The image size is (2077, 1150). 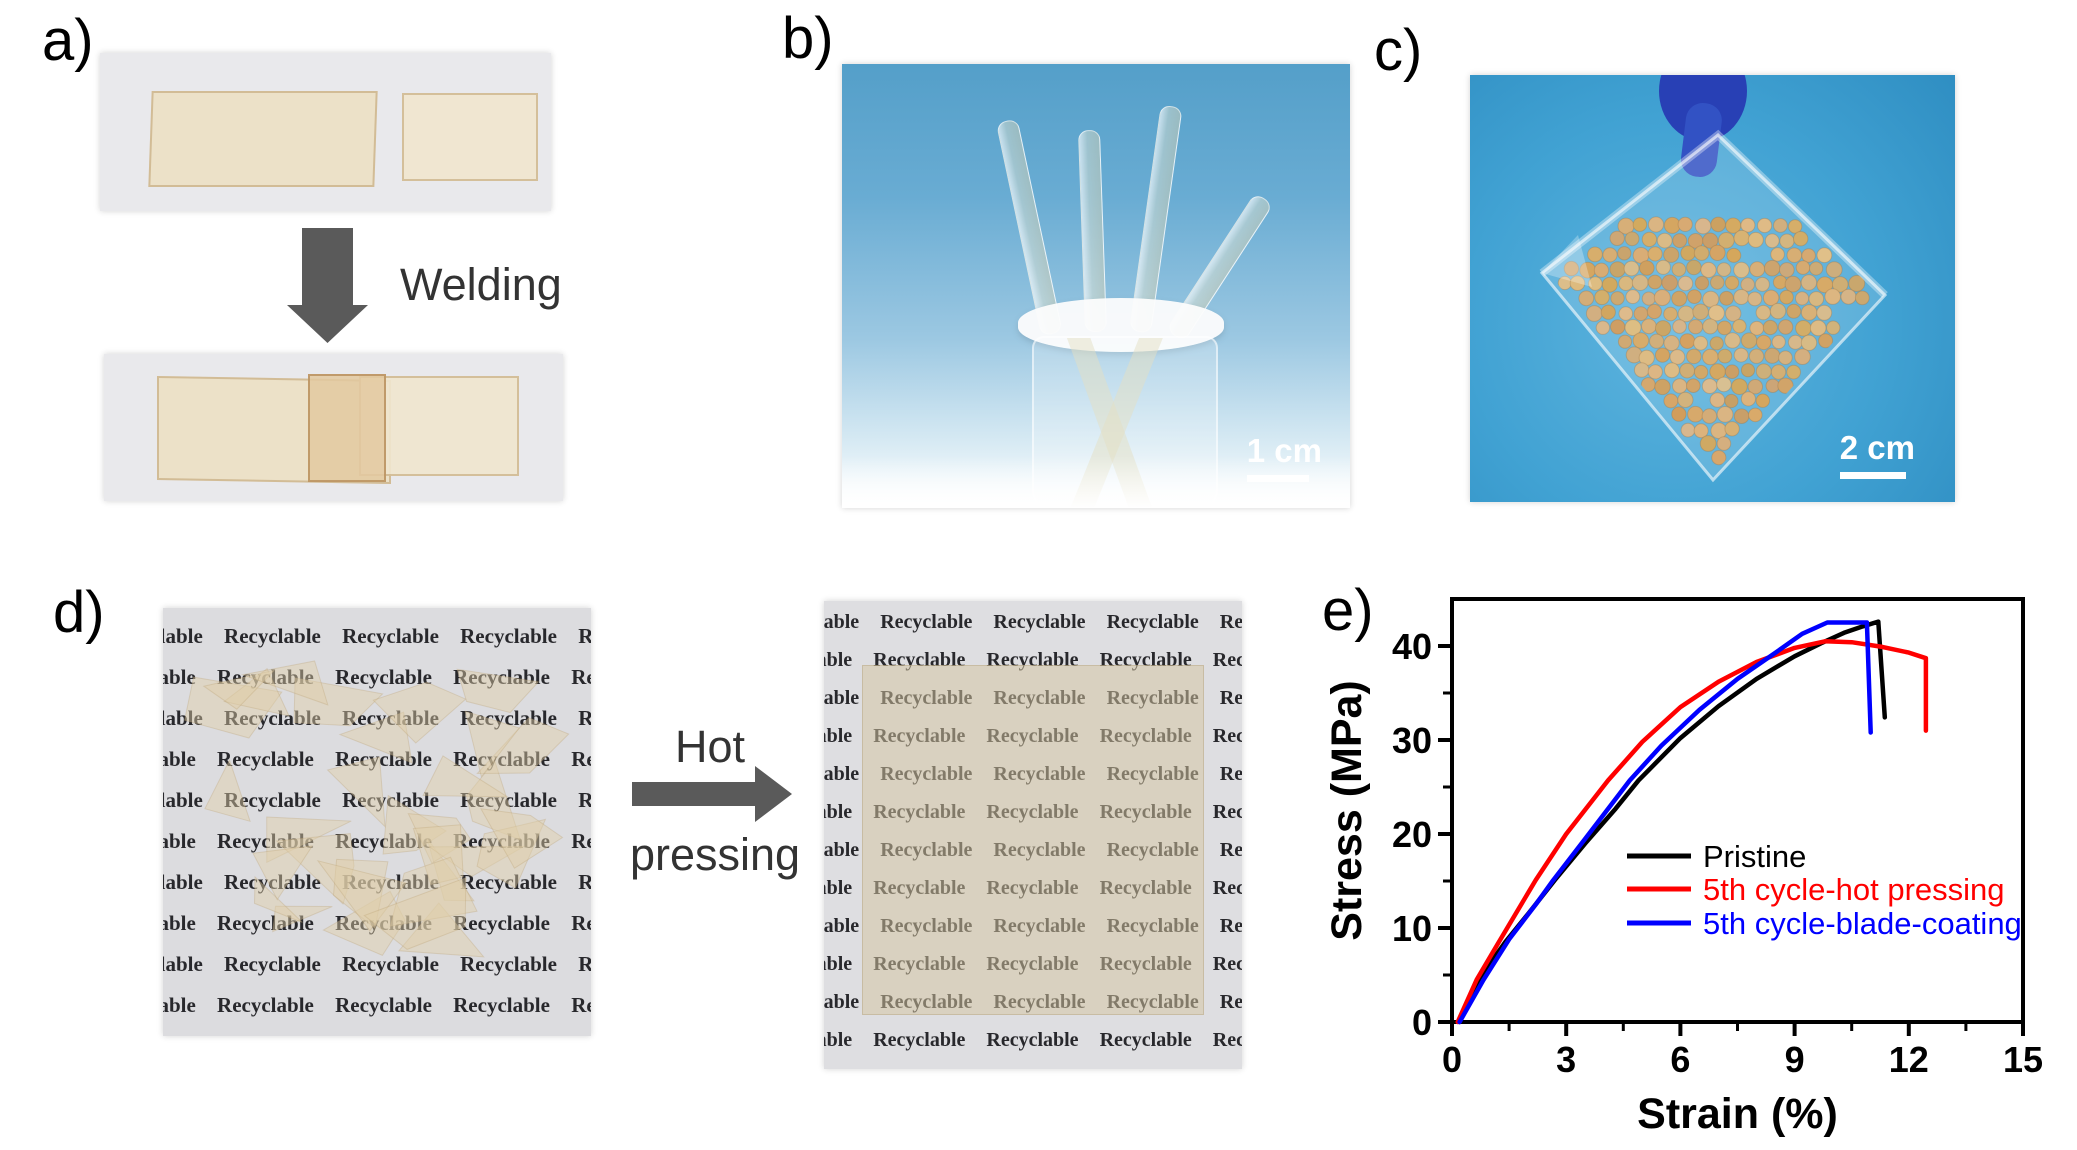 I want to click on y-tick-label: 40, so click(x=1412, y=646).